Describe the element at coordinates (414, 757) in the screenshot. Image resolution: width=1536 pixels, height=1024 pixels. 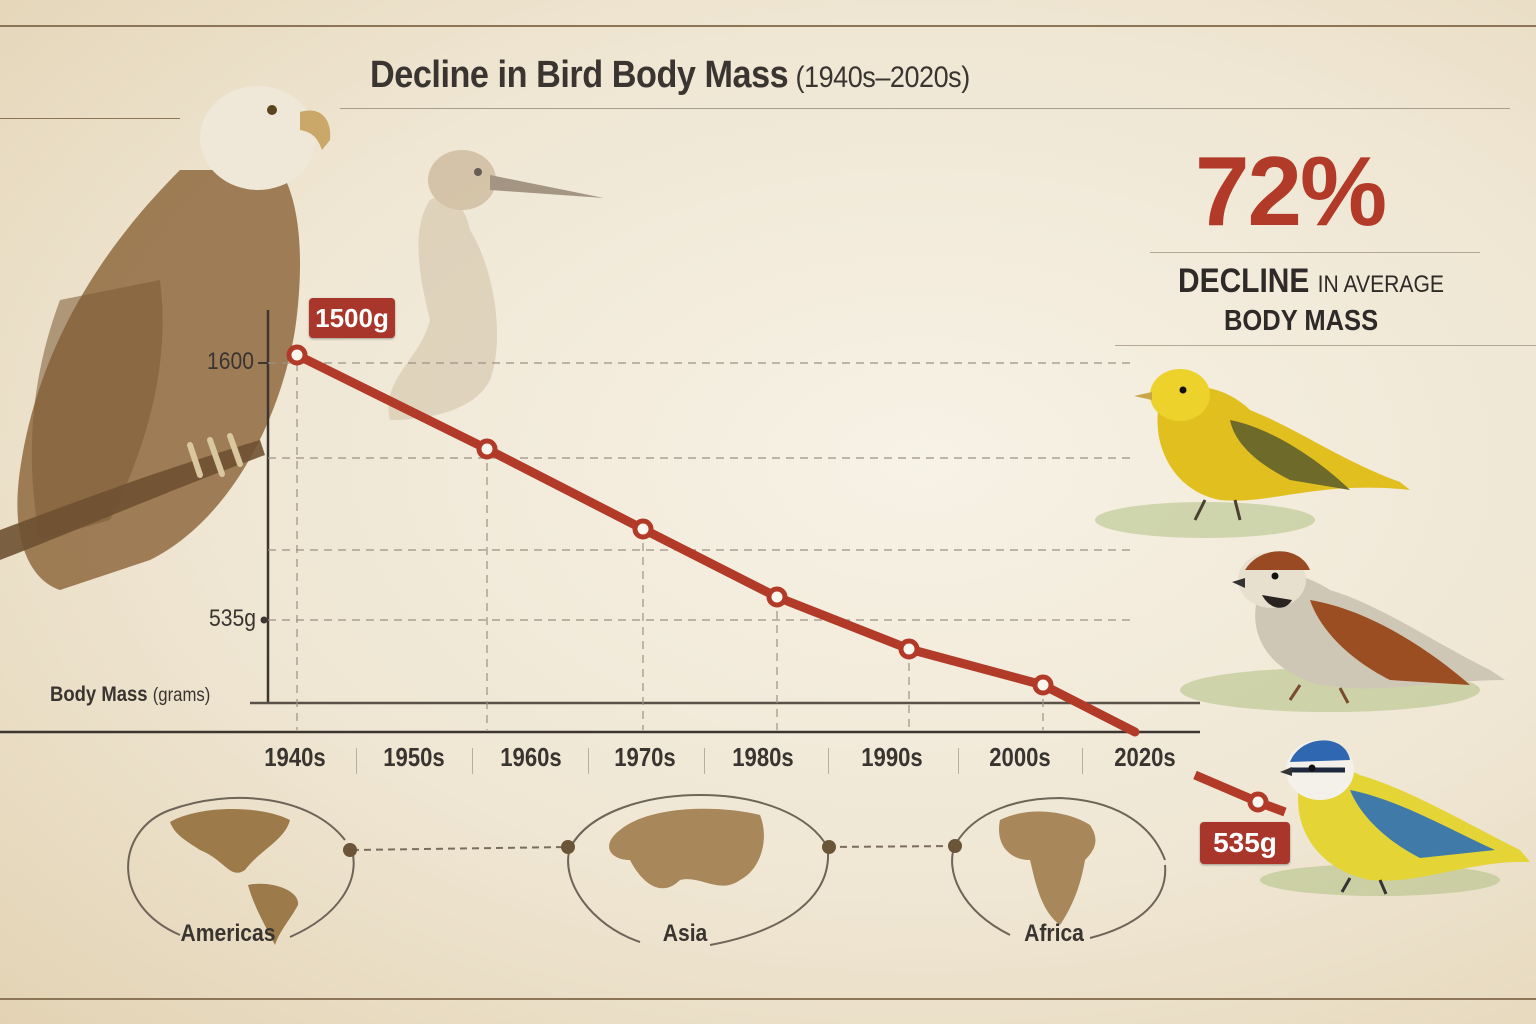
I see `x-tick-1950s: 1950s` at that location.